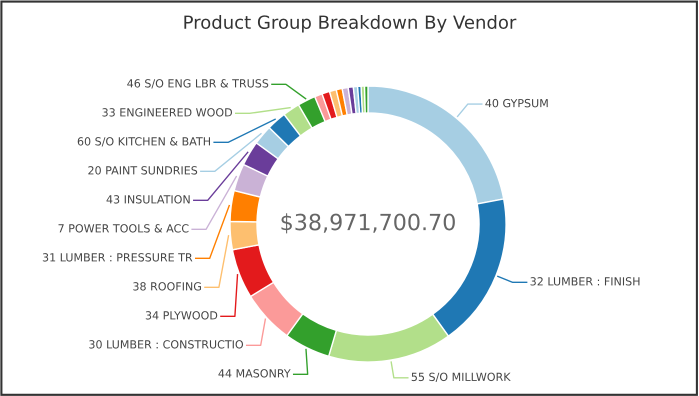 This screenshot has height=396, width=699. Describe the element at coordinates (350, 23) in the screenshot. I see `chart-title: Product Group Breakdown By Vendor` at that location.